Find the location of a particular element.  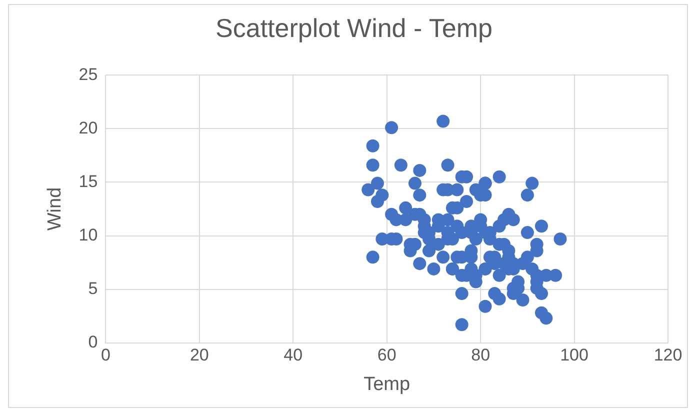

x-tick-label: 40 is located at coordinates (293, 355).